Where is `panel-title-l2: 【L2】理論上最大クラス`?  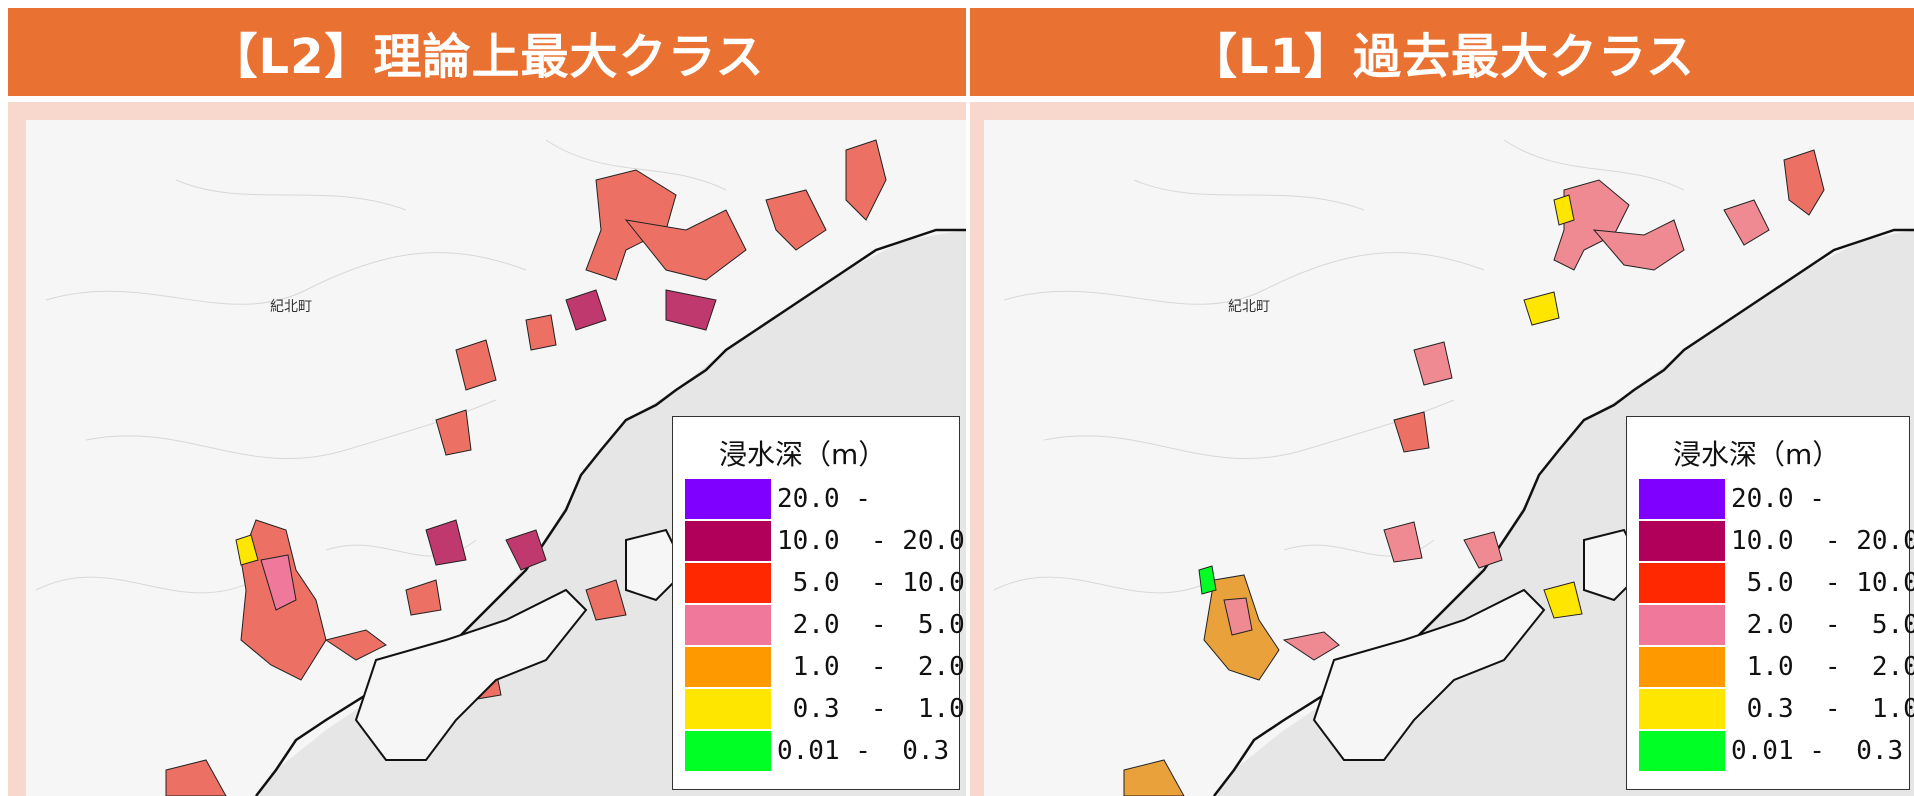
panel-title-l2: 【L2】理論上最大クラス is located at coordinates (487, 52).